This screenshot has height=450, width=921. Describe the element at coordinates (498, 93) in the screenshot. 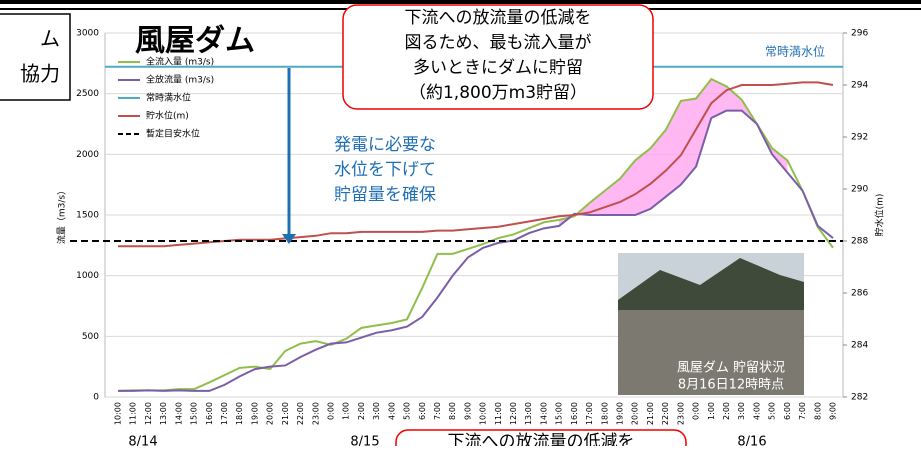

I see `callout-text: （約1,800万m3貯留）` at that location.